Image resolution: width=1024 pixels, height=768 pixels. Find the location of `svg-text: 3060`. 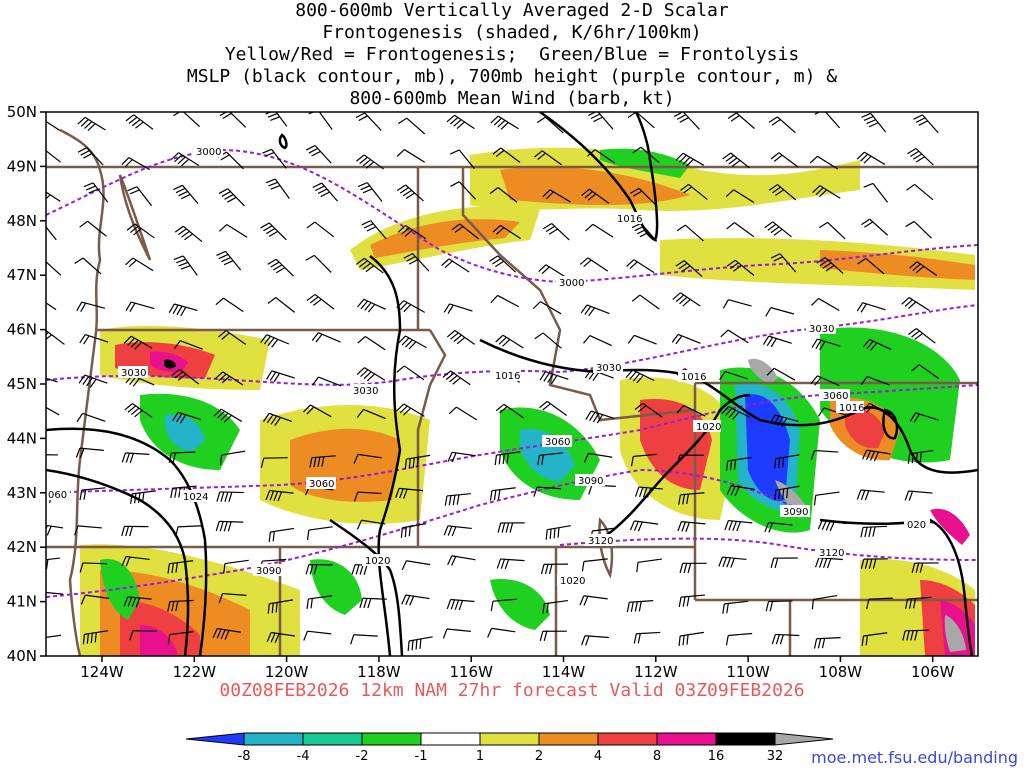

svg-text: 3060 is located at coordinates (557, 442).